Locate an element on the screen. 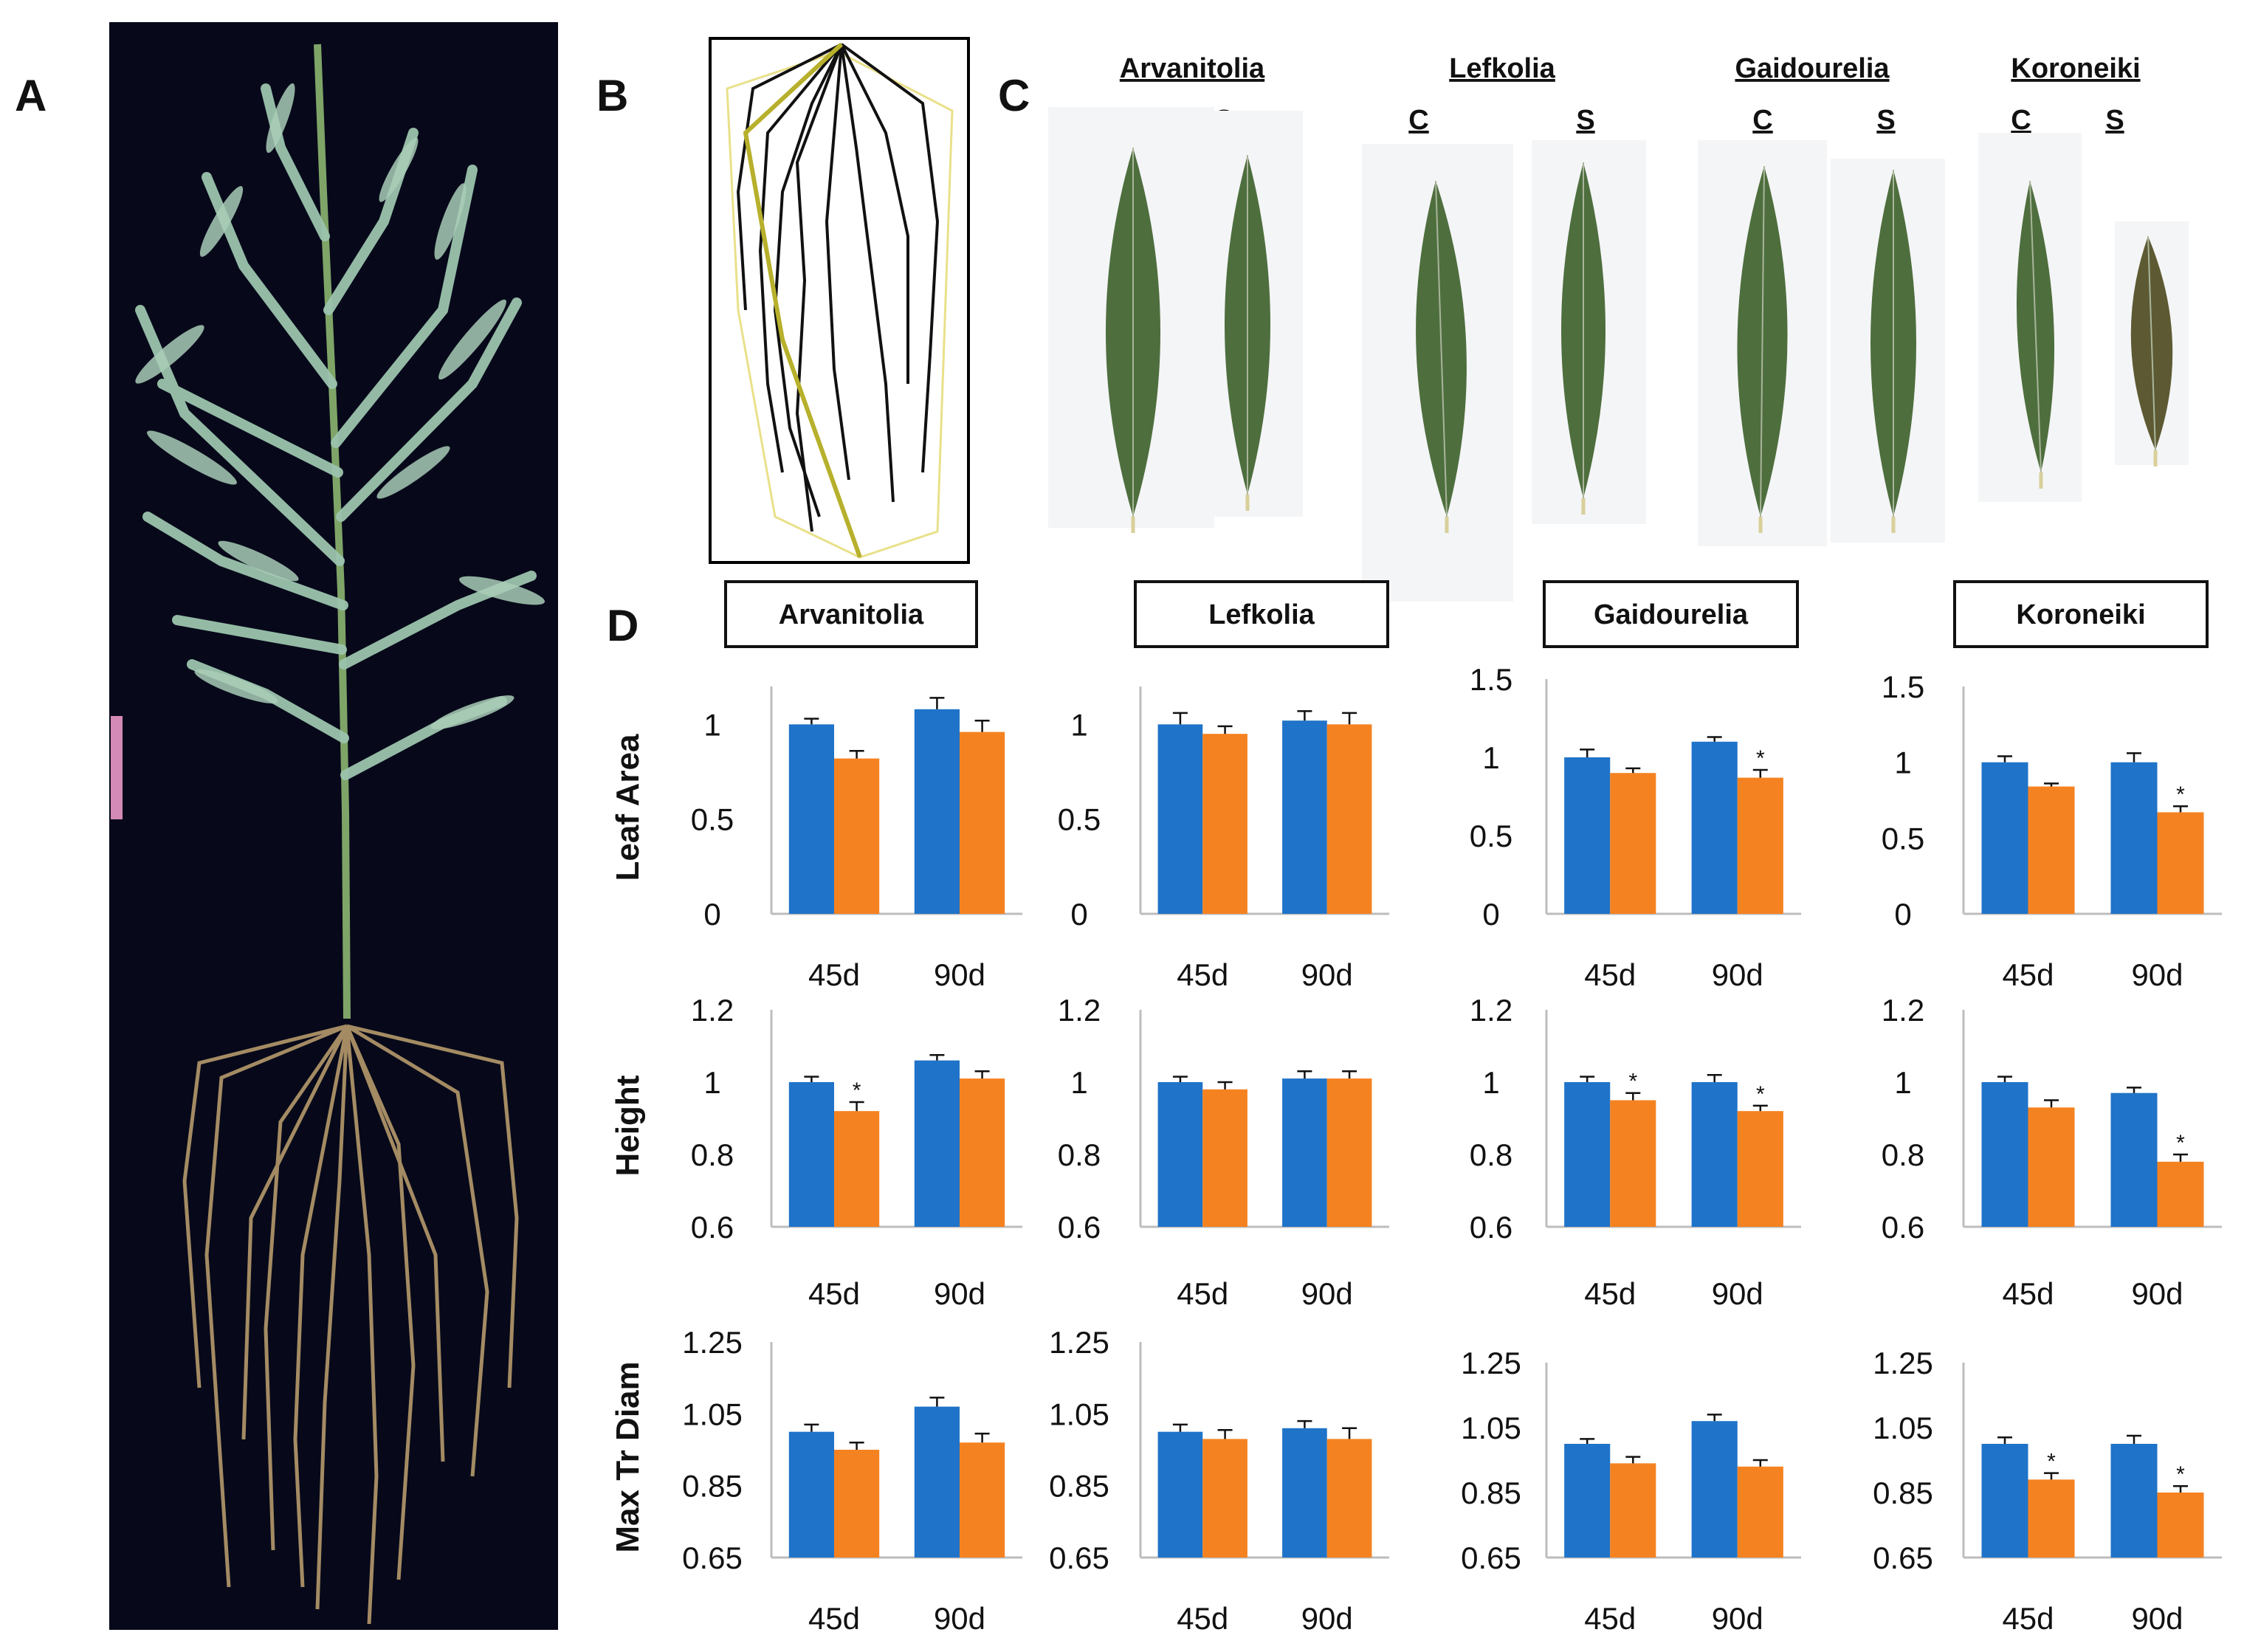 The image size is (2244, 1652). plant-foliage is located at coordinates (336, 431).